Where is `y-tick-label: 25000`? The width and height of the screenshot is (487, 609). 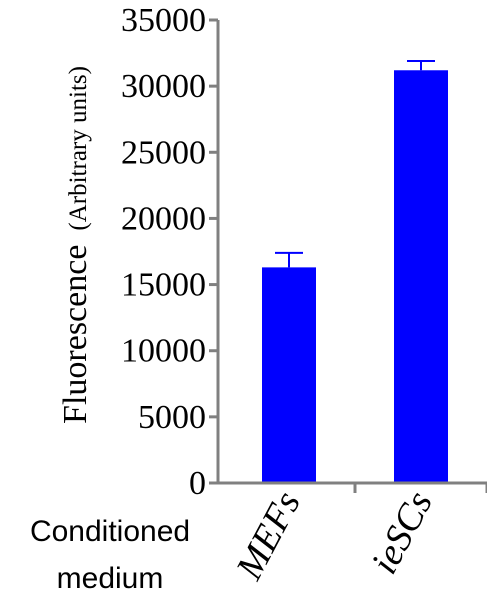 y-tick-label: 25000 is located at coordinates (163, 152).